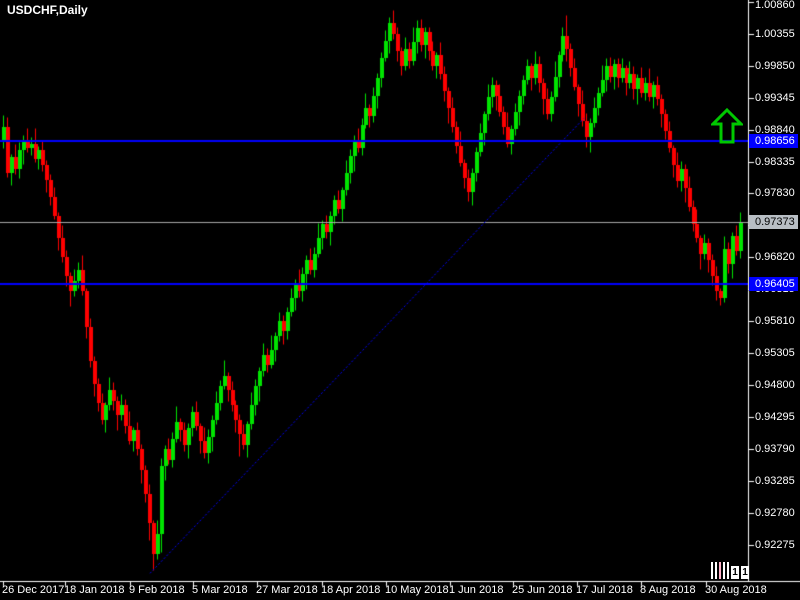  I want to click on date-tick-label: 9 Feb 2018, so click(157, 590).